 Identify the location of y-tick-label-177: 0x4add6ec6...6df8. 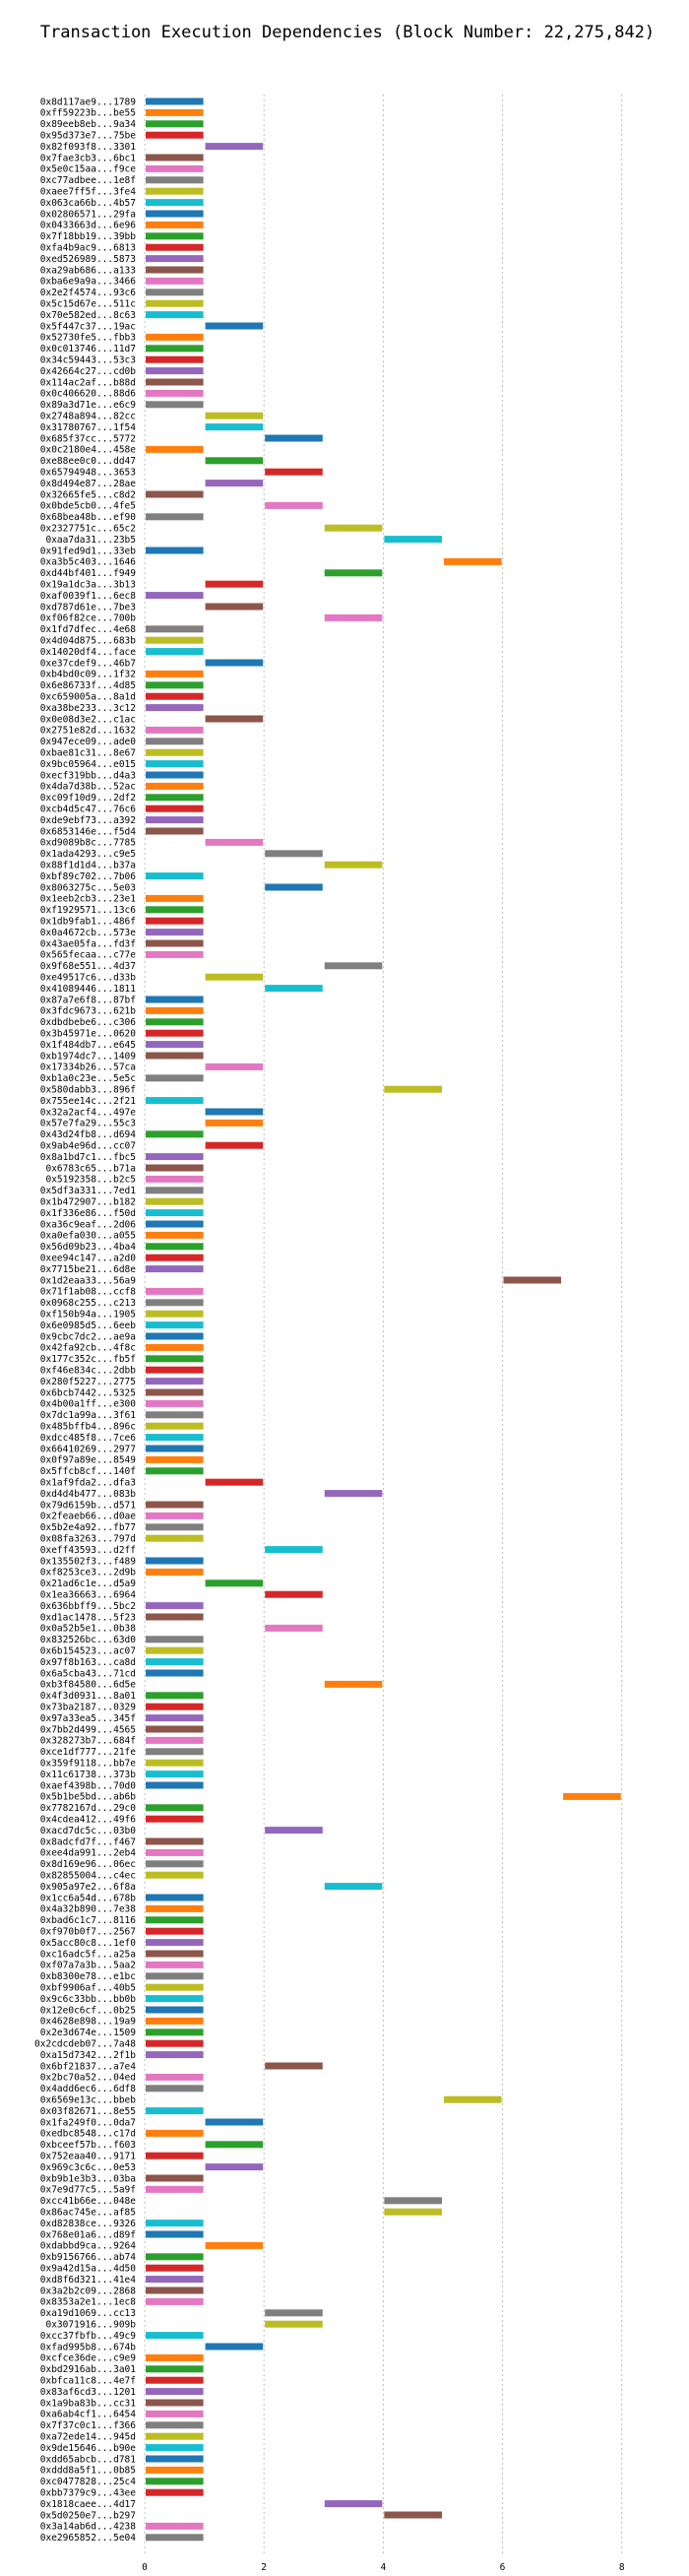
(89, 2089).